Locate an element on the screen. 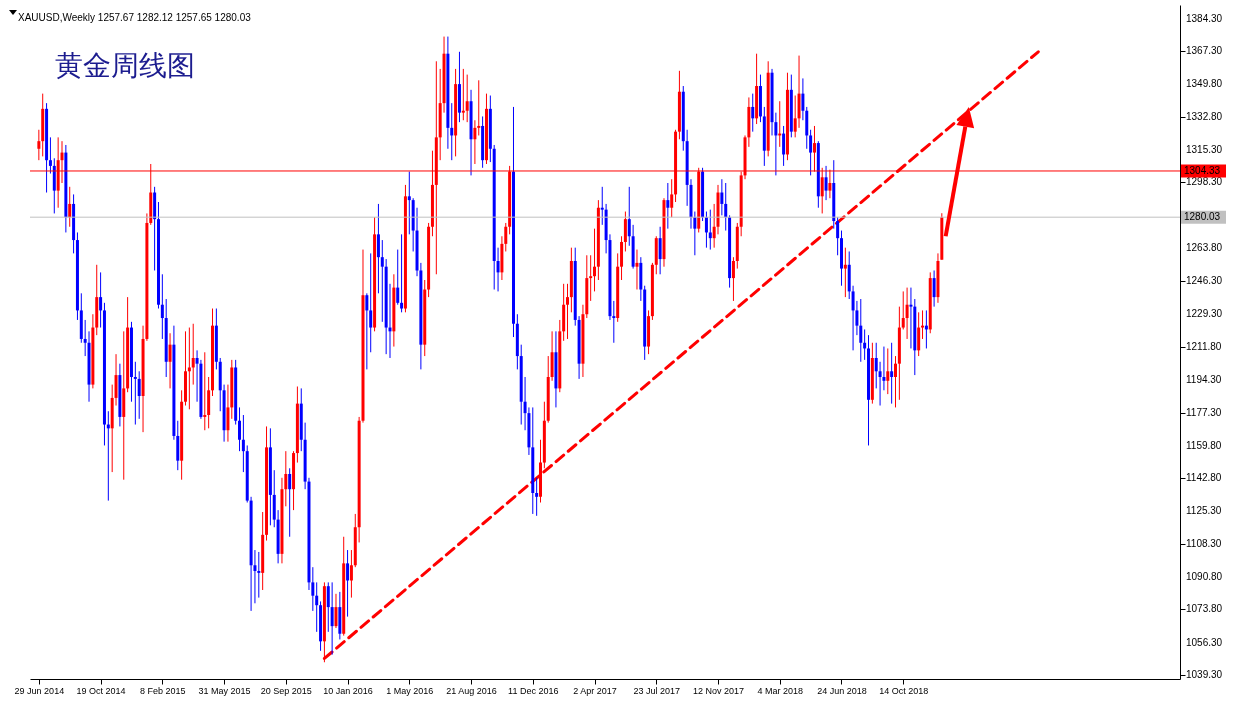 Image resolution: width=1237 pixels, height=705 pixels. y-tick-label: 1194.30 is located at coordinates (1204, 380).